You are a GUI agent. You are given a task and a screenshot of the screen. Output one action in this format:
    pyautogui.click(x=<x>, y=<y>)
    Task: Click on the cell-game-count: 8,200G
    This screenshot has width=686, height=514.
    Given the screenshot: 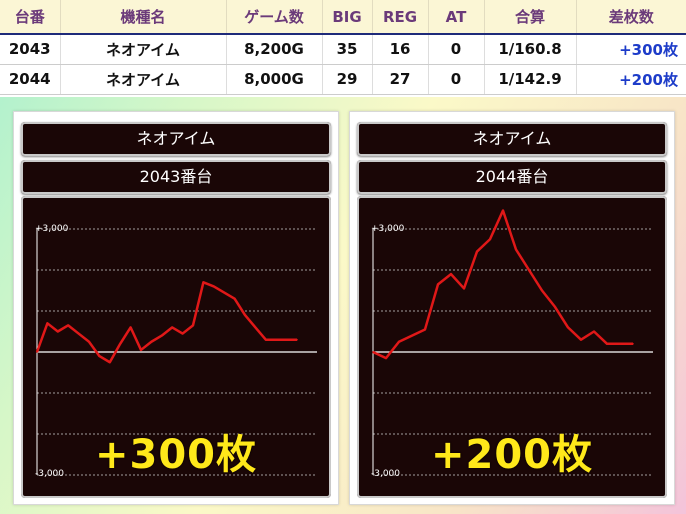 What is the action you would take?
    pyautogui.click(x=274, y=49)
    